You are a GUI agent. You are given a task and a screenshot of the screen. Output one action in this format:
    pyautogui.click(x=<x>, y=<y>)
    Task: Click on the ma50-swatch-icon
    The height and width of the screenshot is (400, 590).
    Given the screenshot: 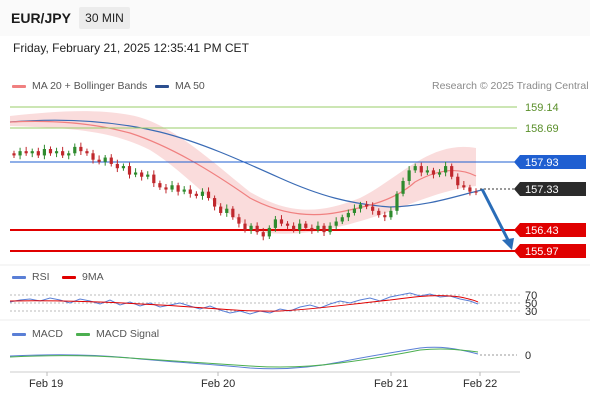 What is the action you would take?
    pyautogui.click(x=162, y=86)
    